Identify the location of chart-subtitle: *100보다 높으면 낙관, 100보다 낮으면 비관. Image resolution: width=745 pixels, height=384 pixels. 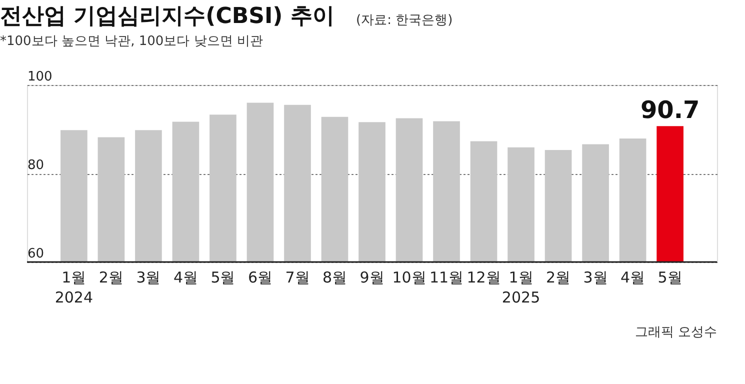
(131, 41).